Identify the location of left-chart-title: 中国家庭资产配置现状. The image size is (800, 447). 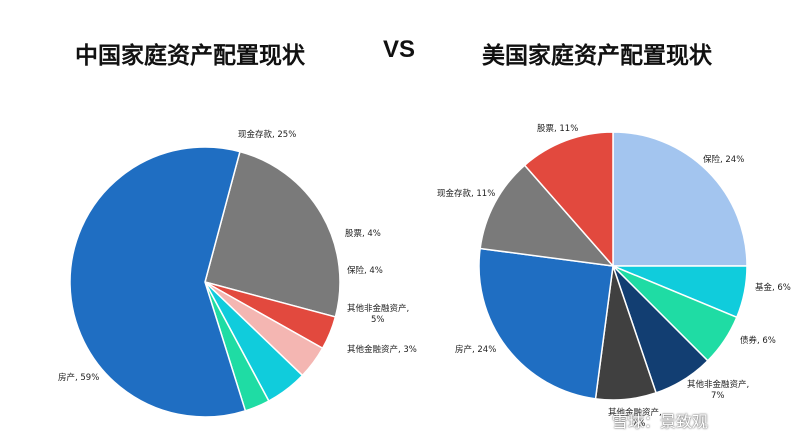
(190, 56).